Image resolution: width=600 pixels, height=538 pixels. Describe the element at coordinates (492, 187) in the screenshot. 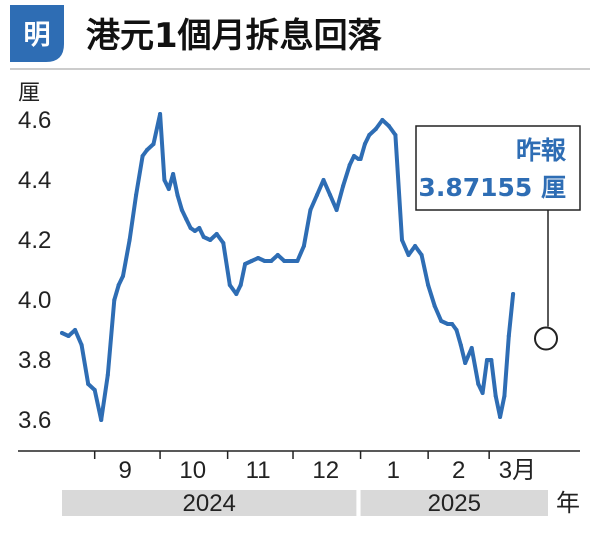

I see `callout-value: 3.87155 厘` at that location.